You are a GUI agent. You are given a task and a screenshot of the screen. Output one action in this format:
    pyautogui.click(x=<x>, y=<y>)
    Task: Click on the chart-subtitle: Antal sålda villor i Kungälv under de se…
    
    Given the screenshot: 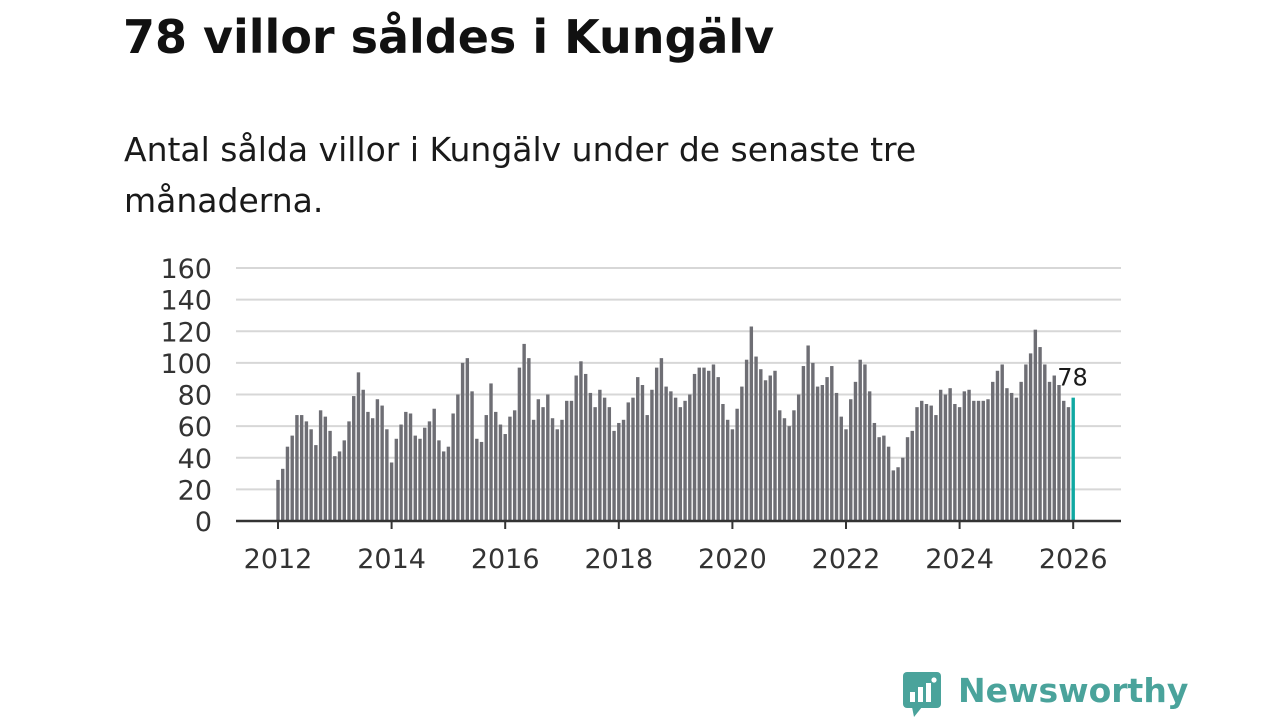 What is the action you would take?
    pyautogui.click(x=520, y=175)
    